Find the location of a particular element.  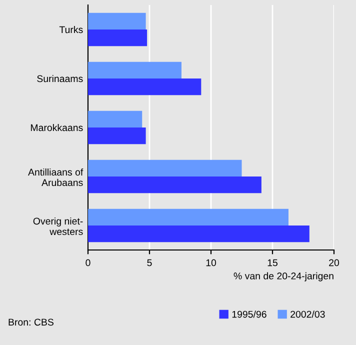

y-tick-label: Marokkaans is located at coordinates (56, 128).